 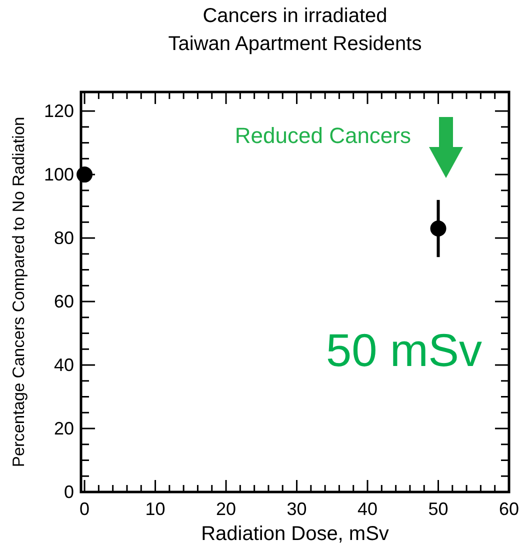 I want to click on x-tick-label: 10, so click(x=155, y=509).